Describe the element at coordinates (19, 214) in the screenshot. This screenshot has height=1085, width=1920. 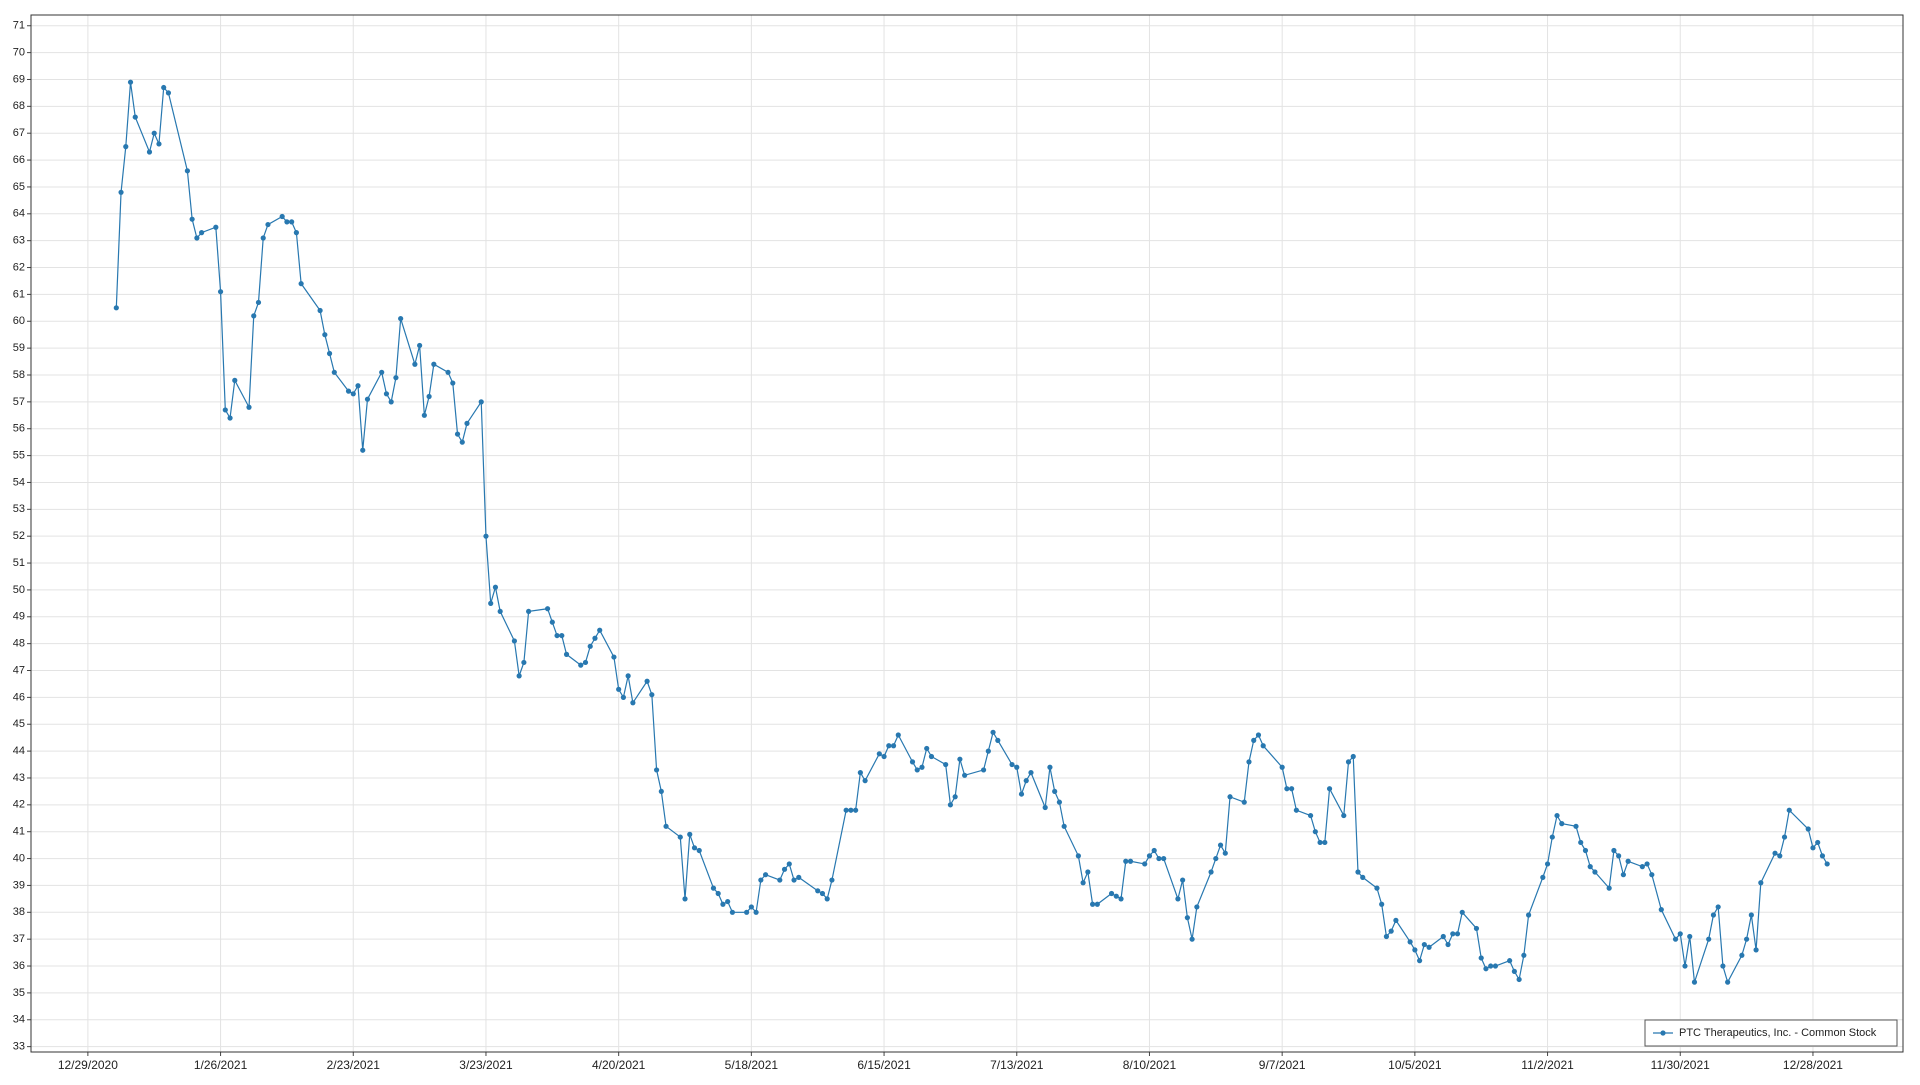
I see `y-tick-label: 64` at that location.